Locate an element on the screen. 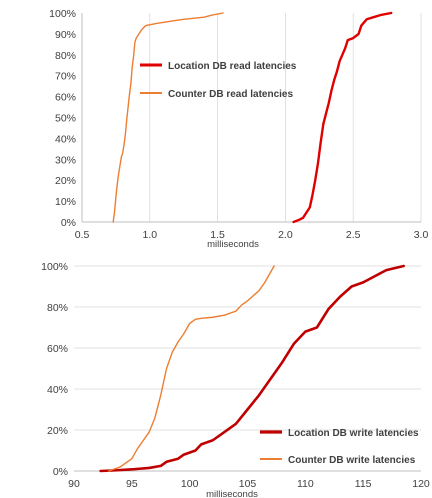  x-tick-label: 120 is located at coordinates (421, 484).